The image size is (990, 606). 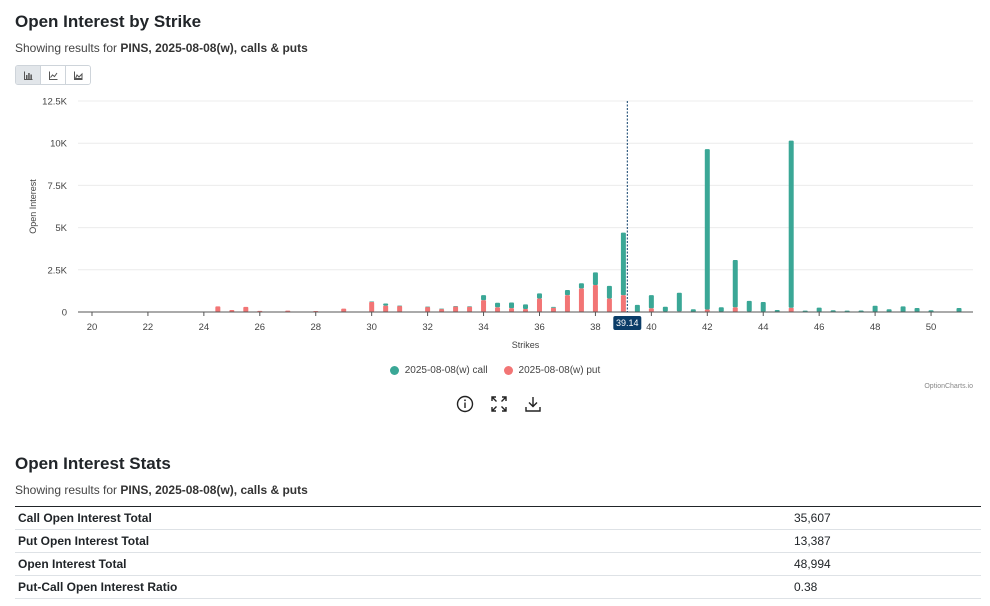 What do you see at coordinates (394, 370) in the screenshot?
I see `legend-dot-call` at bounding box center [394, 370].